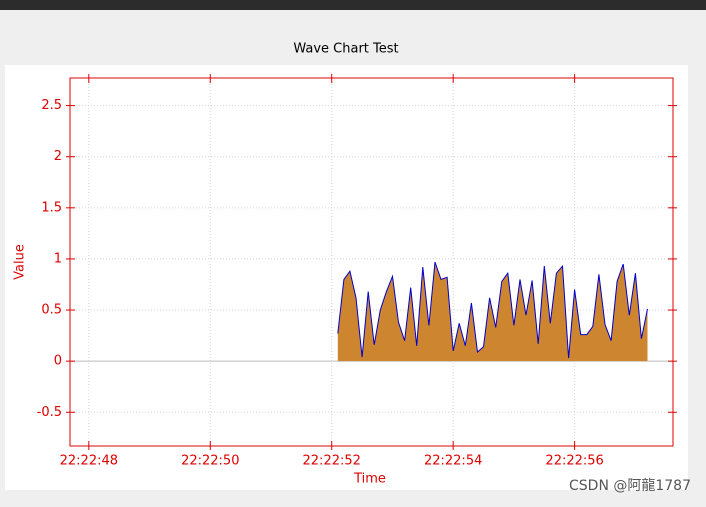 The height and width of the screenshot is (507, 706). What do you see at coordinates (345, 49) in the screenshot?
I see `chart-title: Wave Chart Test` at bounding box center [345, 49].